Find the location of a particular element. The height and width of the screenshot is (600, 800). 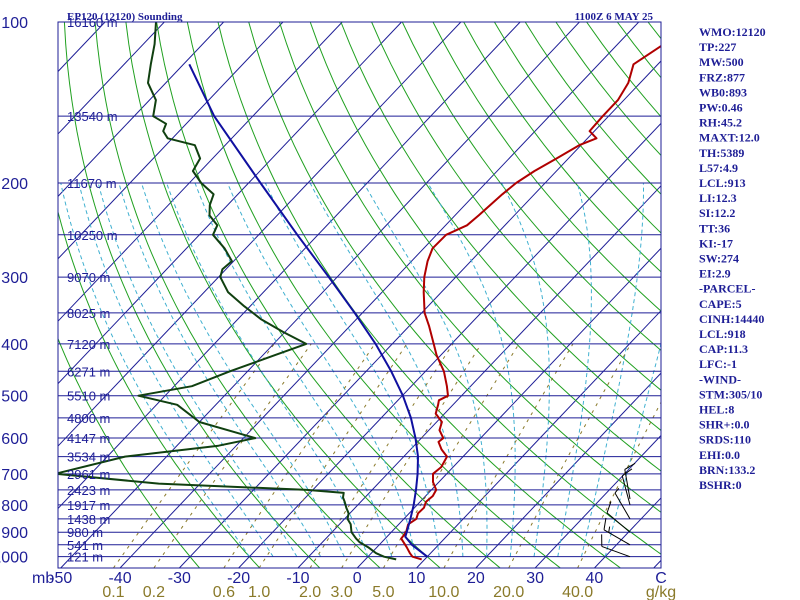

temperature-tick-label: -10 is located at coordinates (297, 578).